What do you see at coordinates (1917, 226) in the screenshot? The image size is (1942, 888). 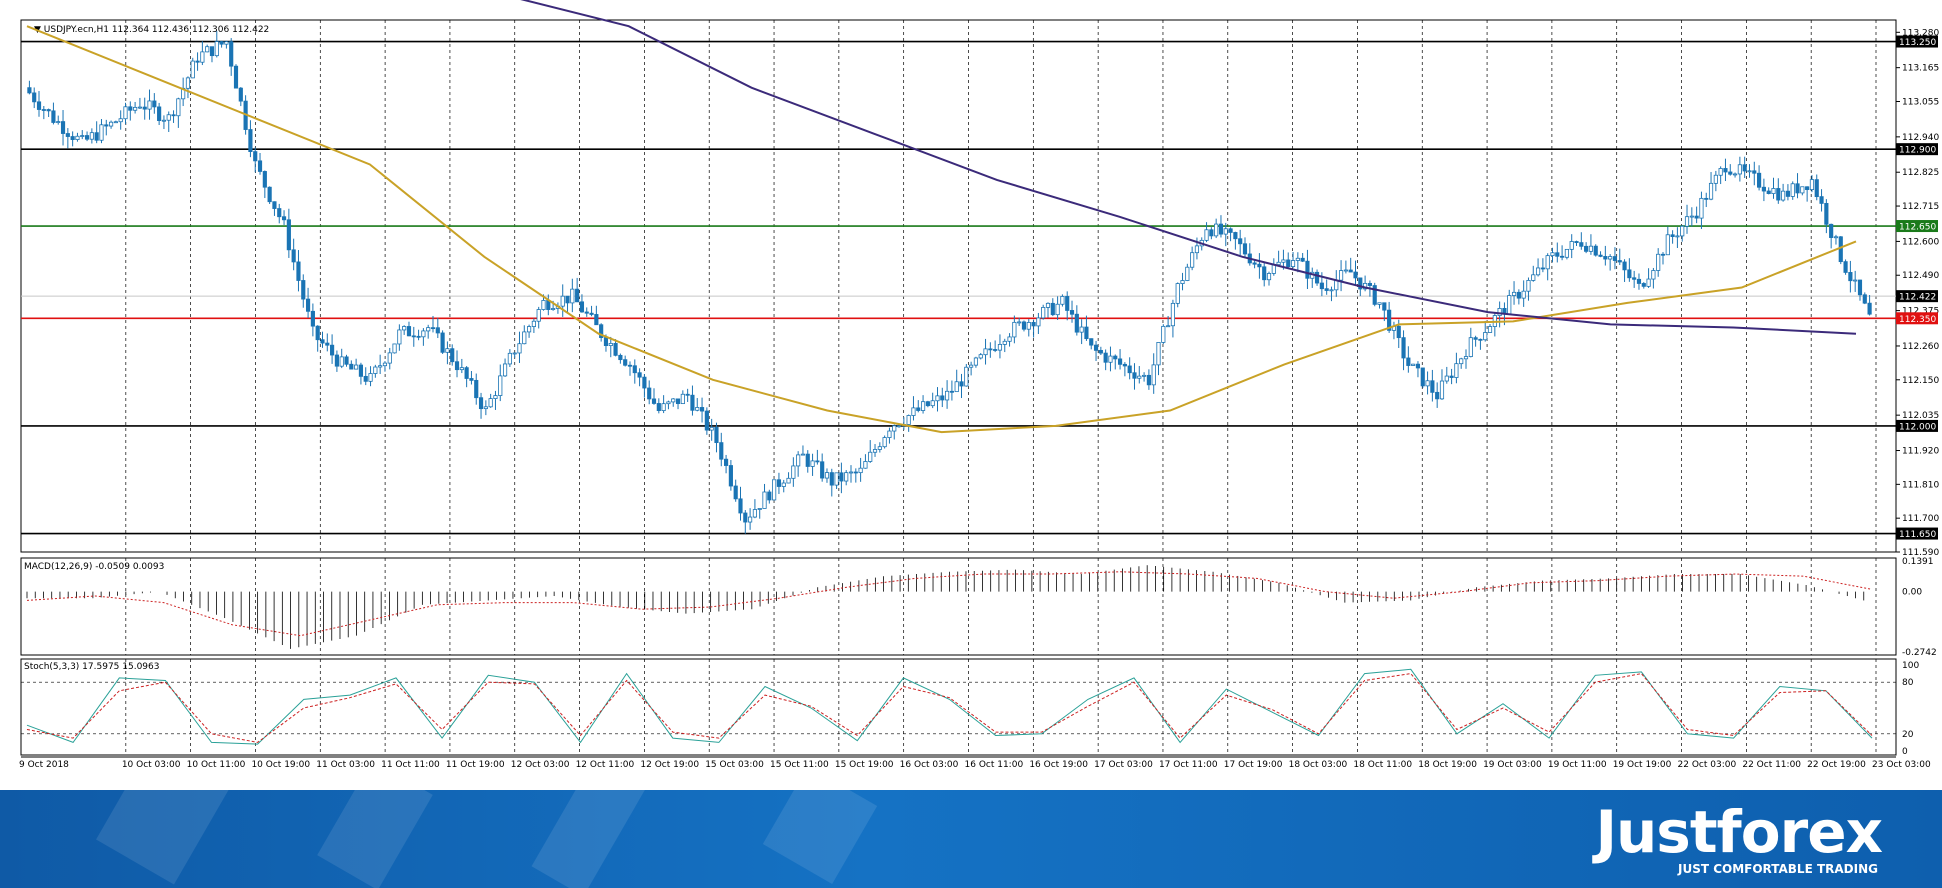 I see `price-level-tag` at bounding box center [1917, 226].